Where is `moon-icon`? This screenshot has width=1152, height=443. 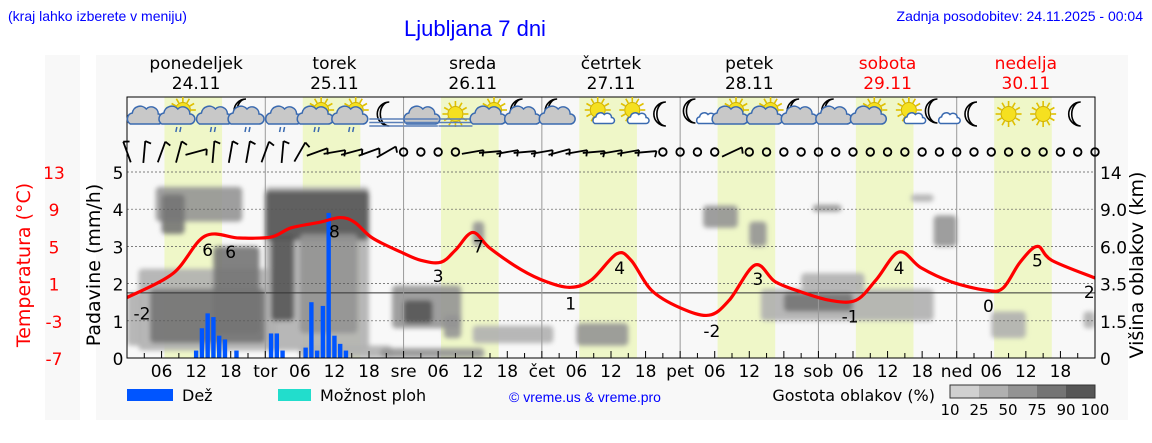
moon-icon is located at coordinates (659, 114).